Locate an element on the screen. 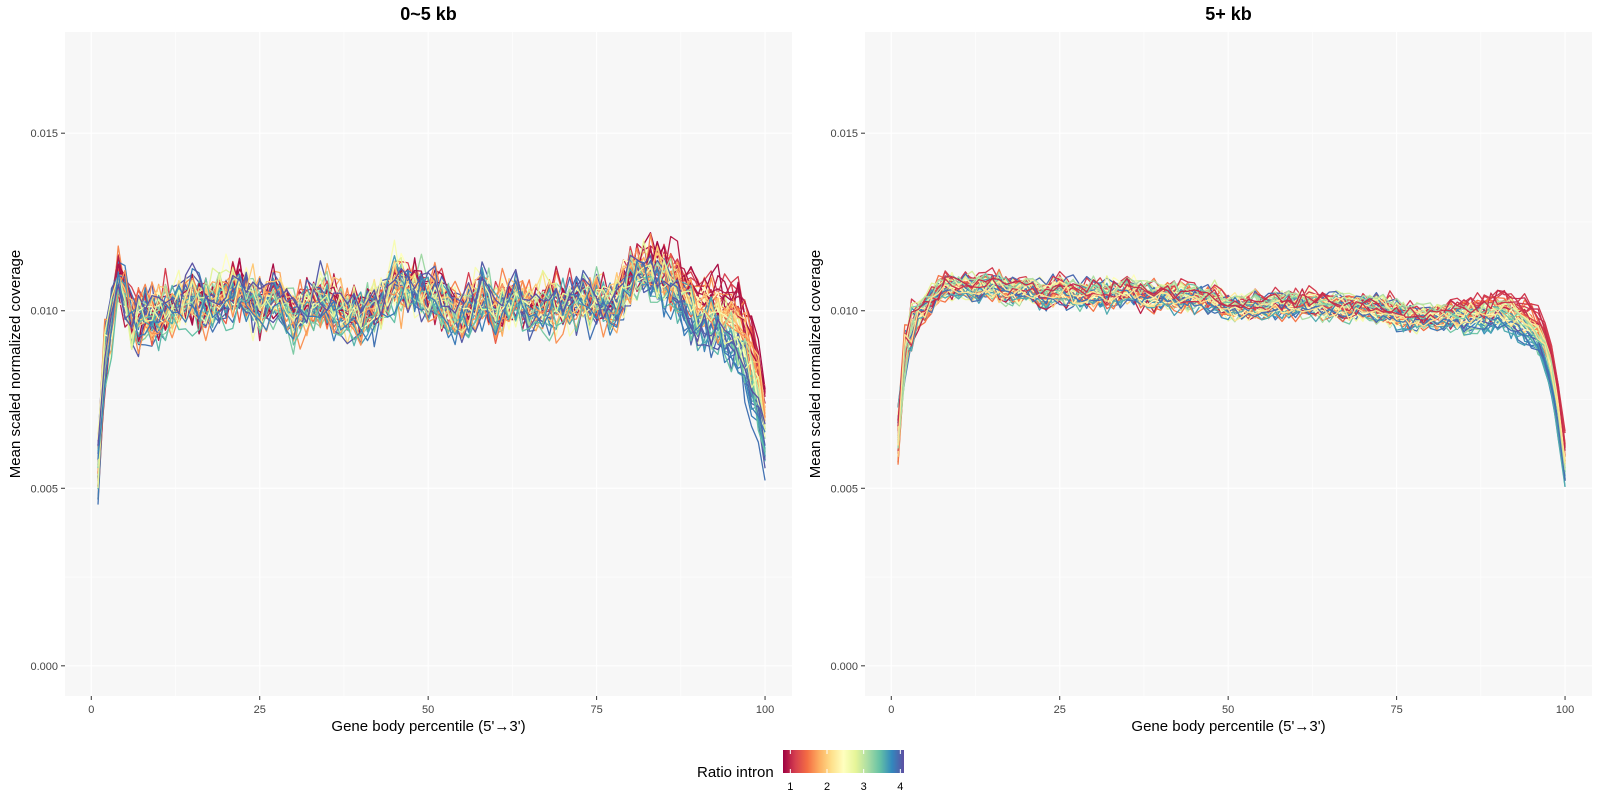  legend-colorbar is located at coordinates (843, 761).